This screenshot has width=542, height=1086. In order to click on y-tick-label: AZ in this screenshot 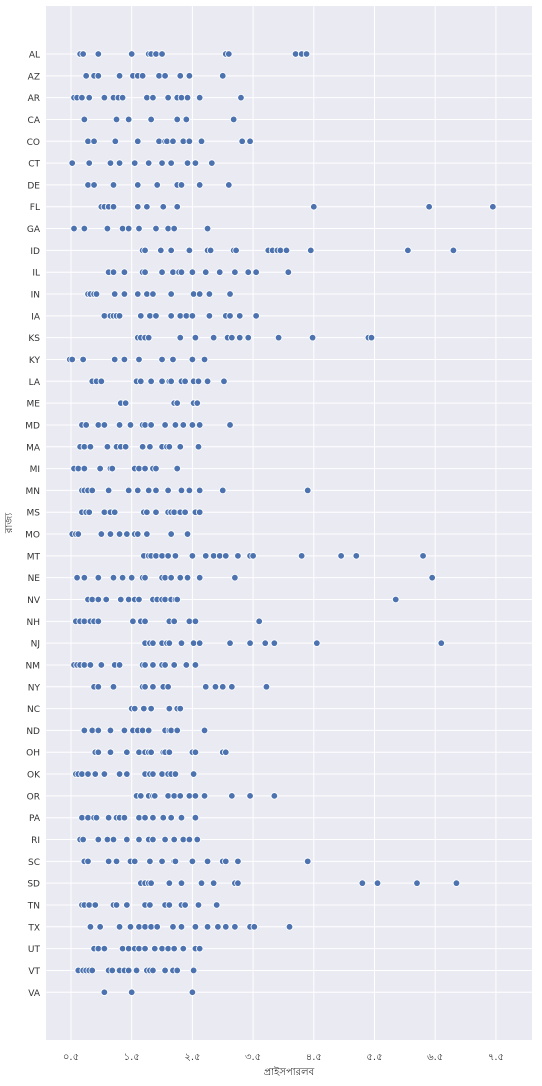, I will do `click(34, 77)`.